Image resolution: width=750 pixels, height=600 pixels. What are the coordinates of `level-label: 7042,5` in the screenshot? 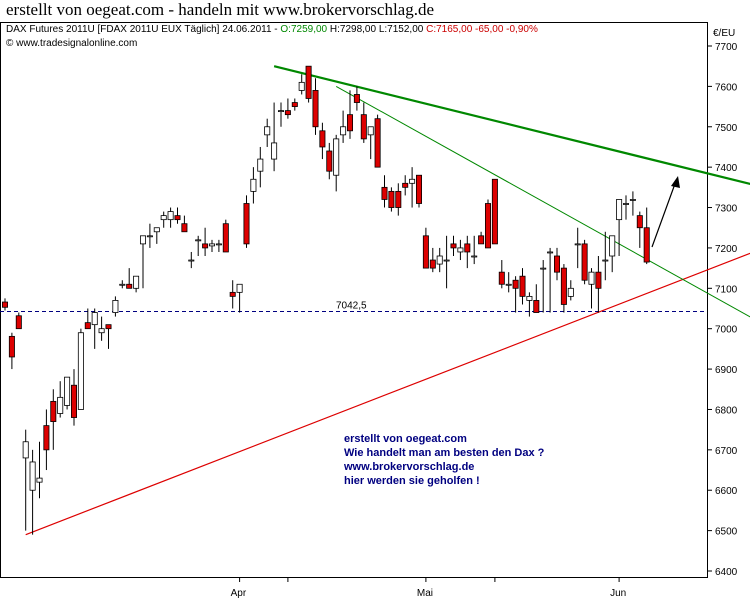 It's located at (351, 306).